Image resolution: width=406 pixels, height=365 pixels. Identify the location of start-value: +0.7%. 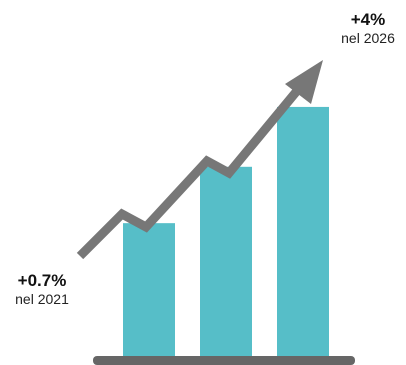
(42, 280).